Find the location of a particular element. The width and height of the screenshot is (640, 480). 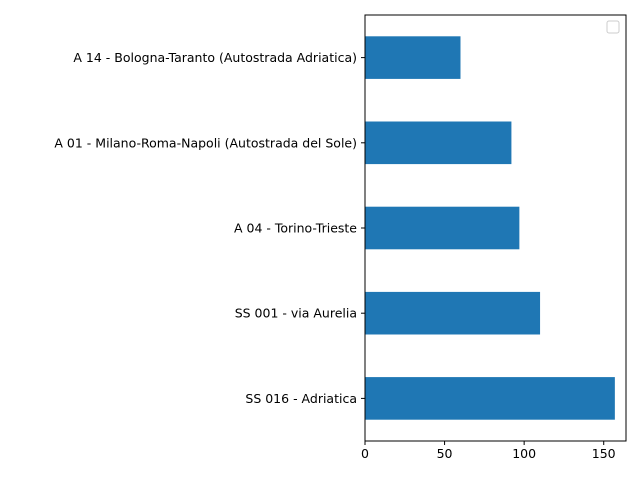

y-tick-label: SS 001 - via Aurelia is located at coordinates (296, 313).